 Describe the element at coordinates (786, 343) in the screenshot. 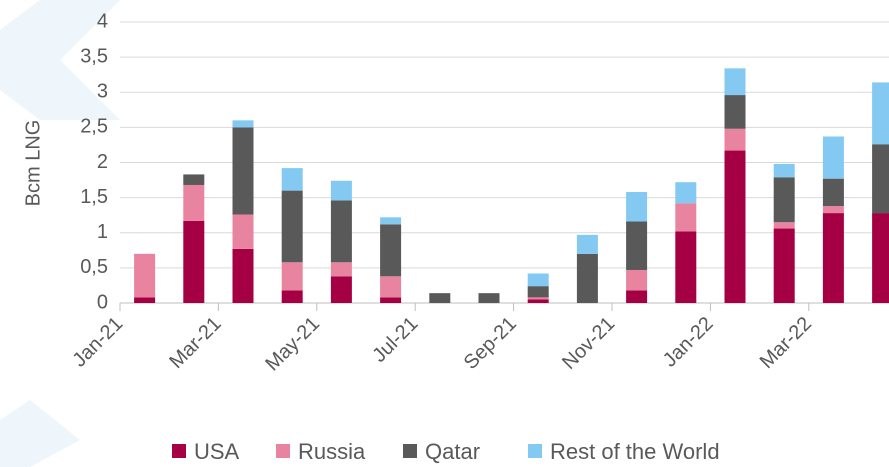

I see `x-tick-label: Mar-22` at that location.